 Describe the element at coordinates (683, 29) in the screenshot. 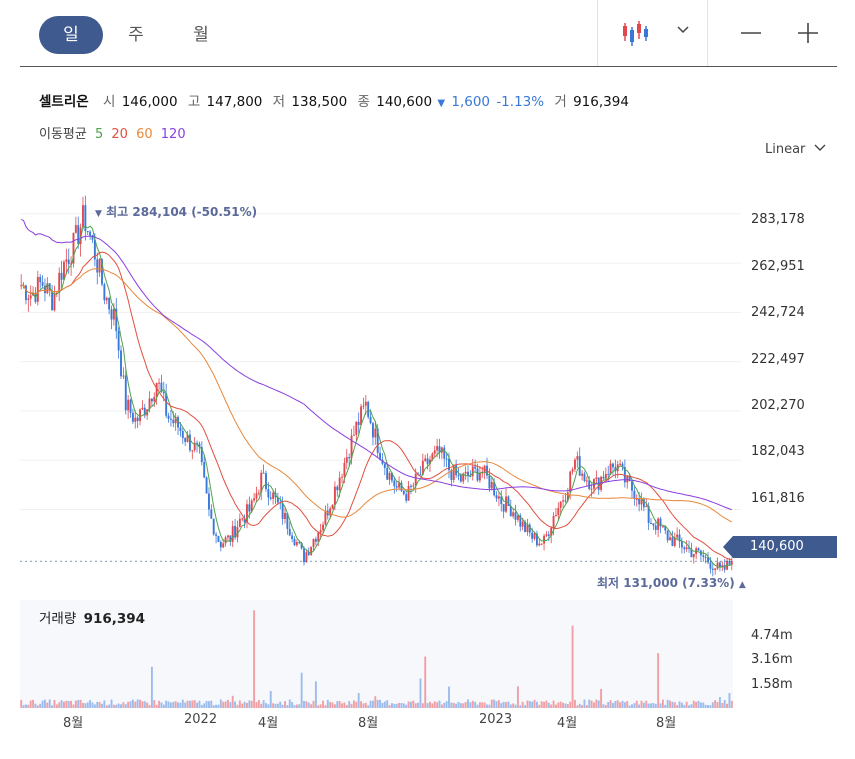

I see `chevron-down-icon` at that location.